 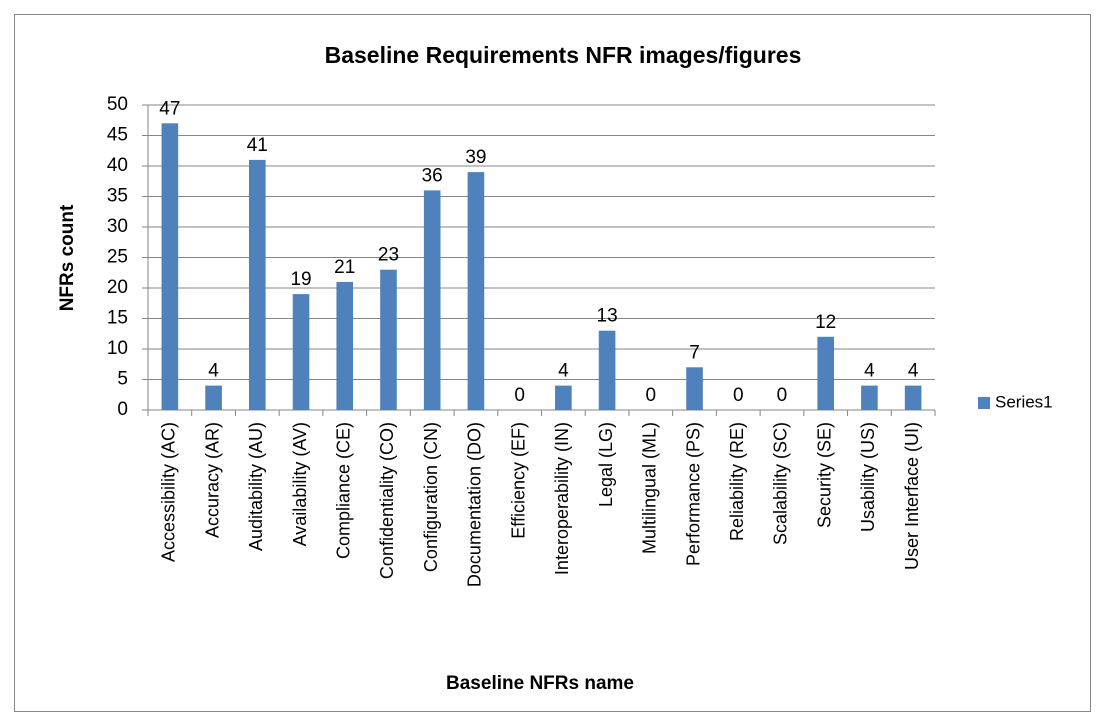 I want to click on data-label: 36, so click(x=432, y=175).